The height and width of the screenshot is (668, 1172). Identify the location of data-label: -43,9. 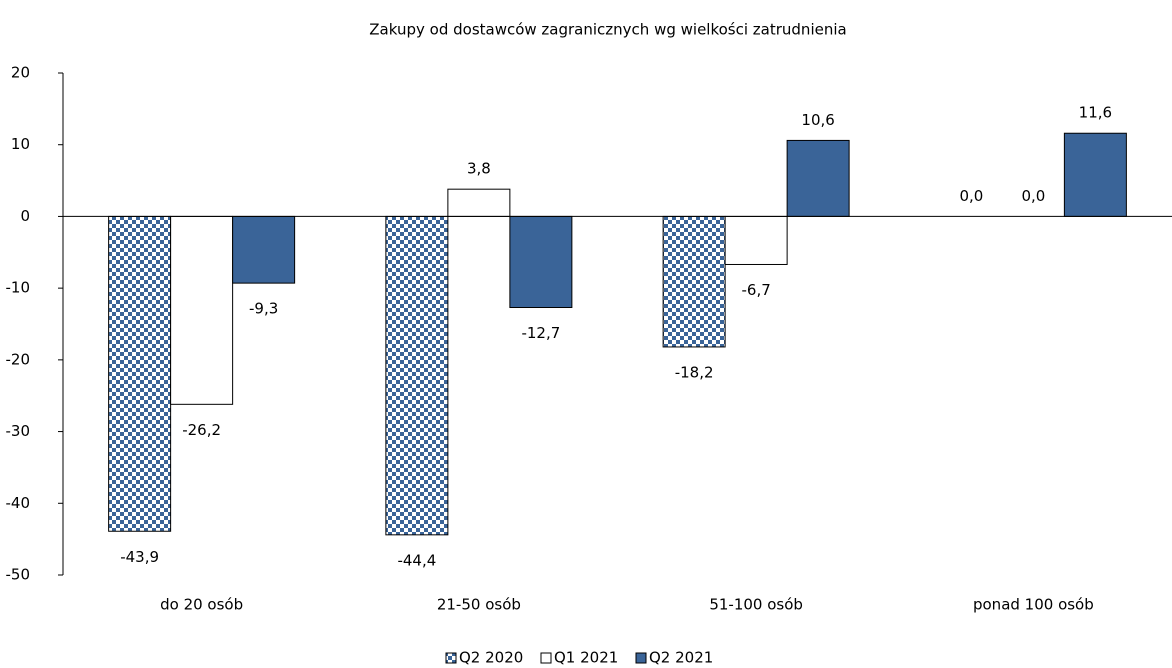
(139, 557).